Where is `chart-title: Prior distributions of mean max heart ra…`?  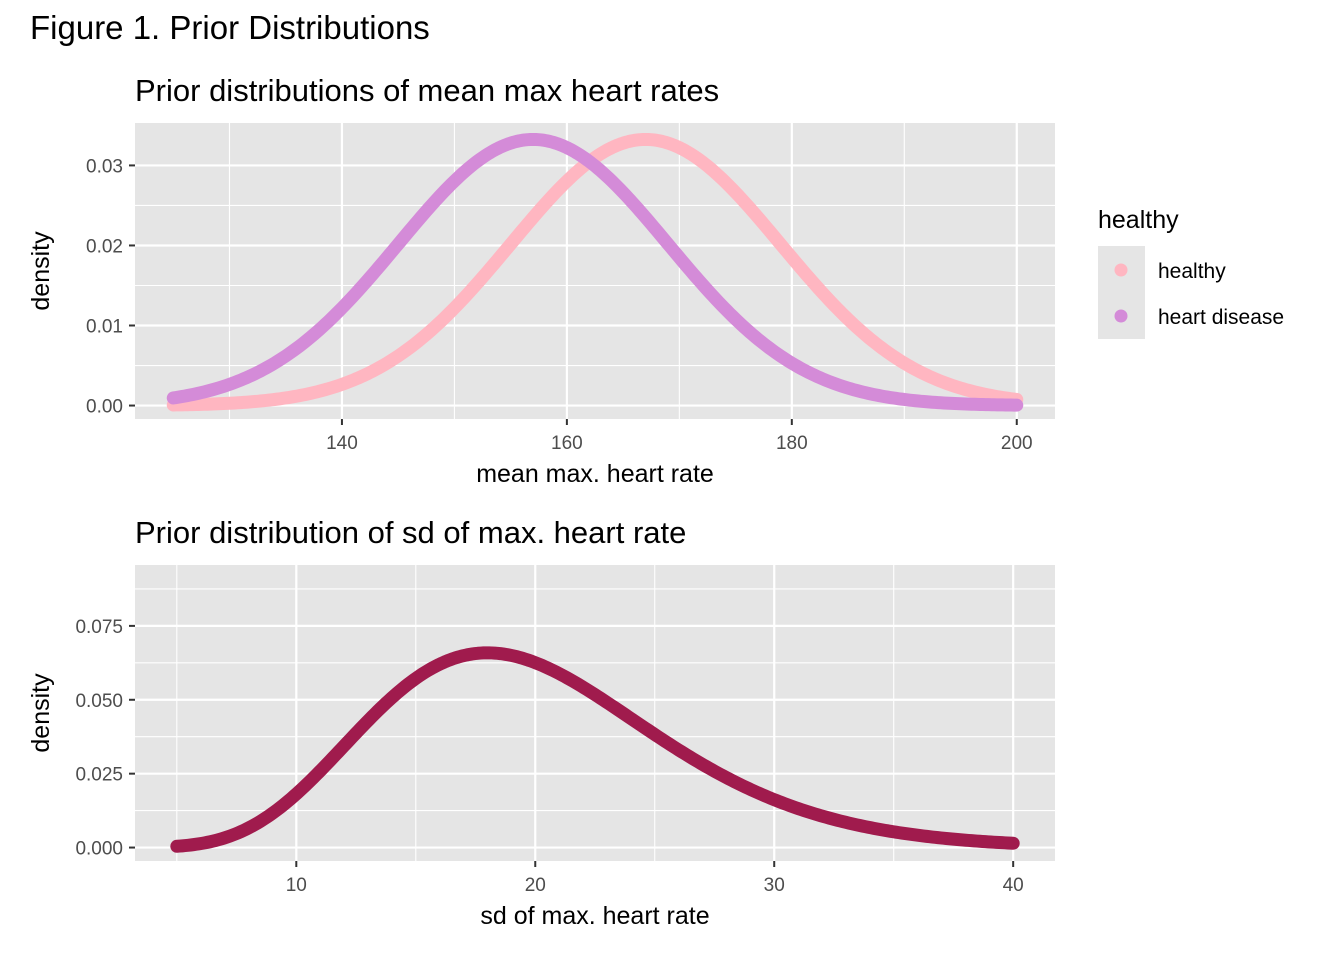
chart-title: Prior distributions of mean max heart ra… is located at coordinates (427, 90).